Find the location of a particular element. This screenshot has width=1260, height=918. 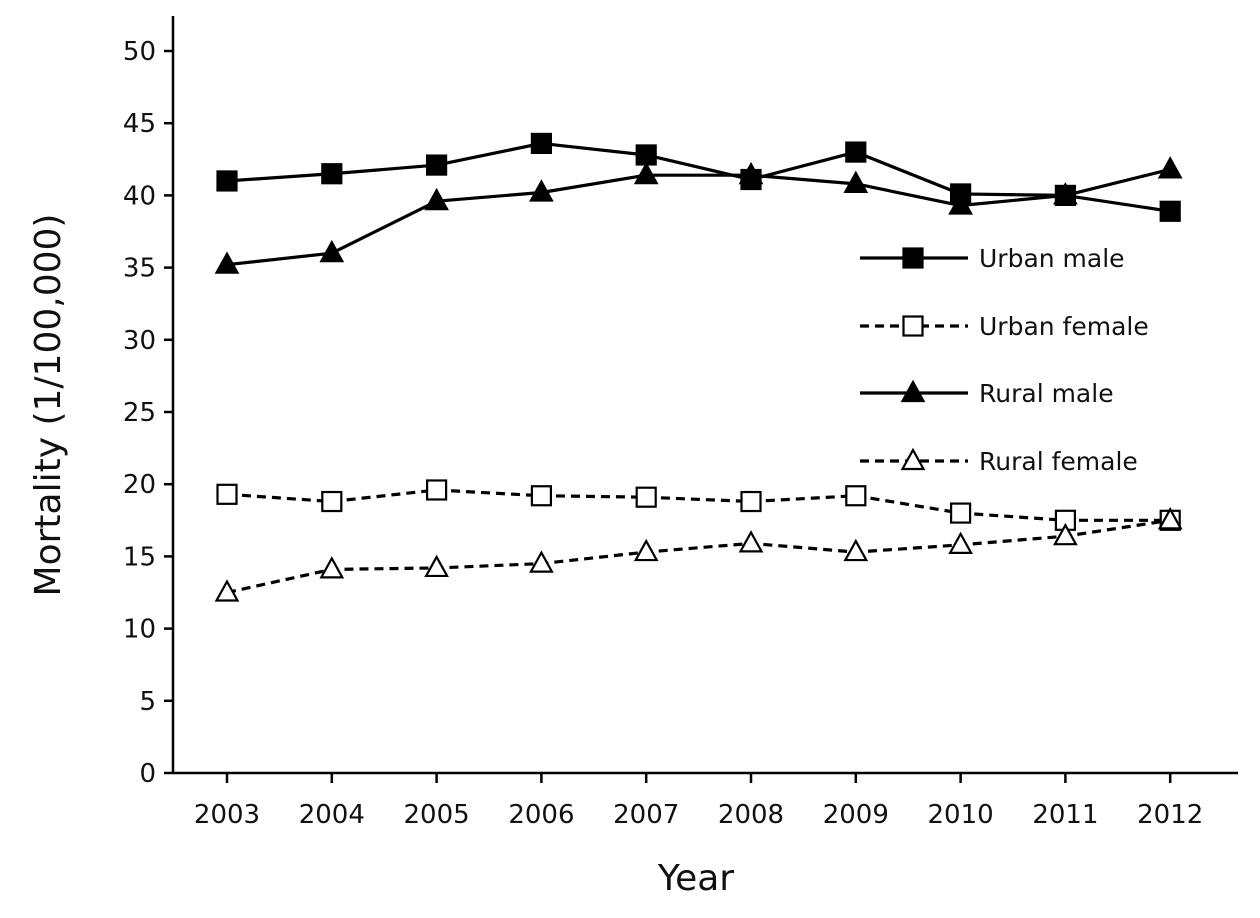

x-tick-label: 2010 is located at coordinates (961, 815).